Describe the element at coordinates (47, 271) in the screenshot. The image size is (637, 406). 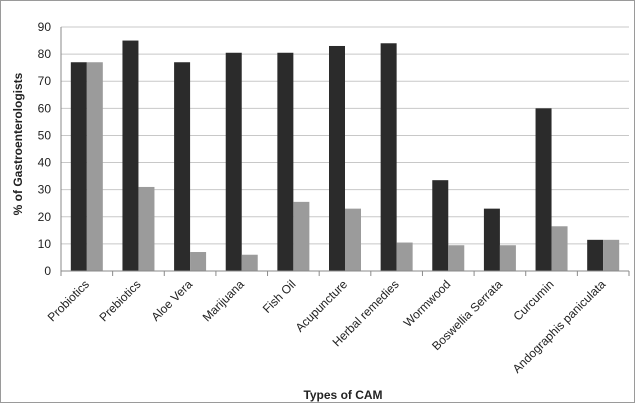
I see `y-tick-label: 0` at that location.